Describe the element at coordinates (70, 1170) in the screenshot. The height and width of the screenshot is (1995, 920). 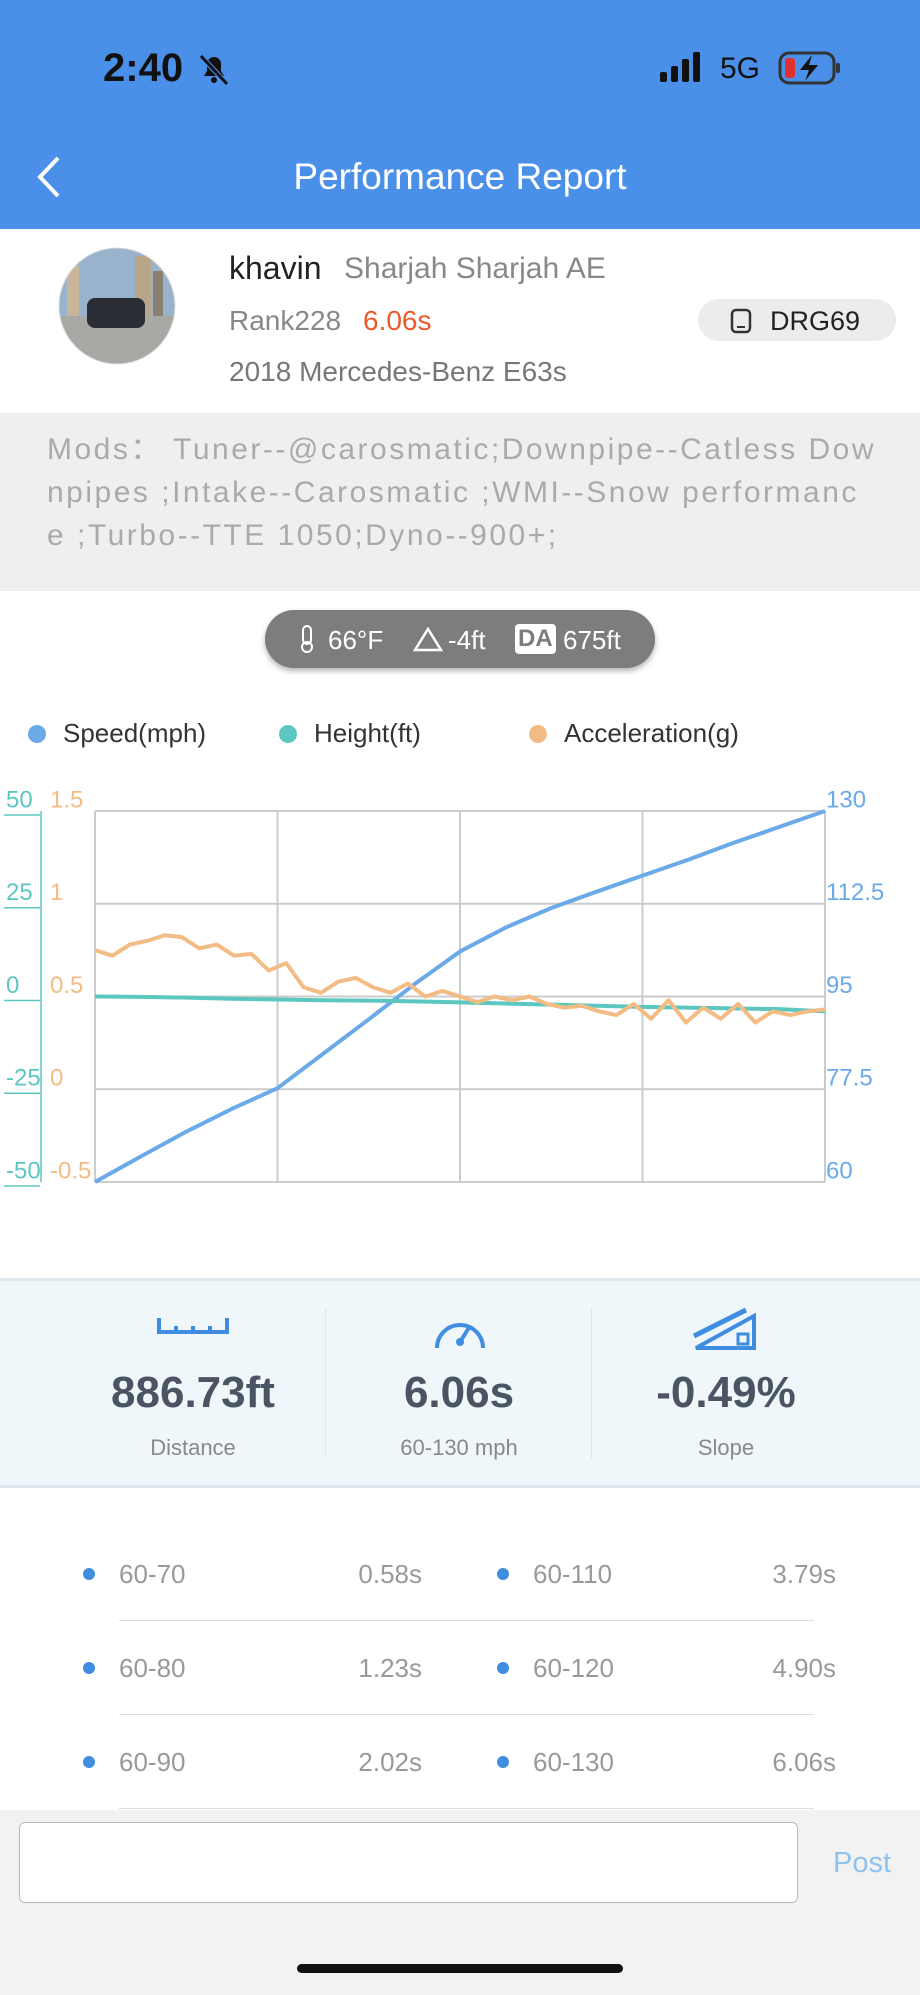
I see `axis-tick-label: -0.5` at that location.